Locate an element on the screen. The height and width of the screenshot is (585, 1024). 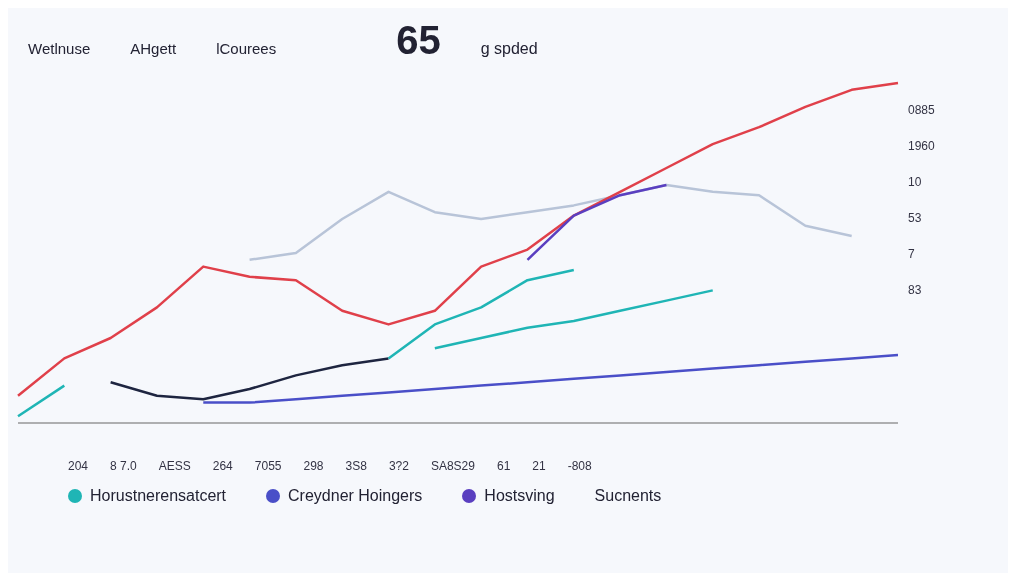
legend-label: Creydner Hoingers is located at coordinates (355, 496).